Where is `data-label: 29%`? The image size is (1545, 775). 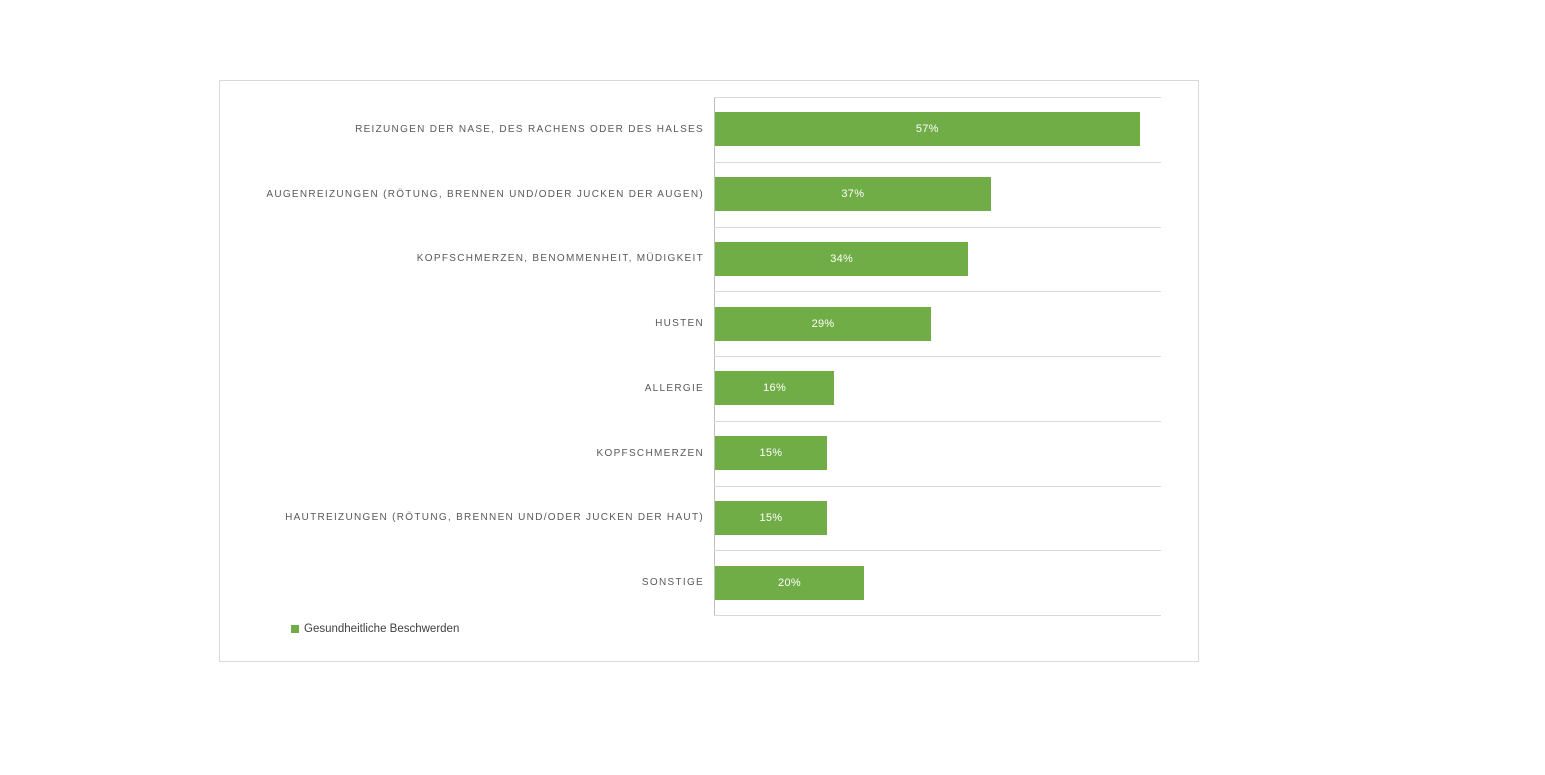
data-label: 29% is located at coordinates (823, 323).